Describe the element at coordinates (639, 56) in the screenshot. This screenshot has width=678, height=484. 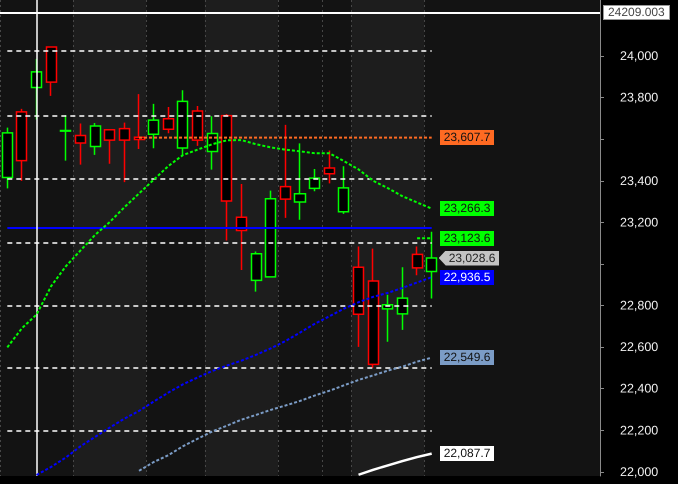
I see `y-tick-label: 24,000` at that location.